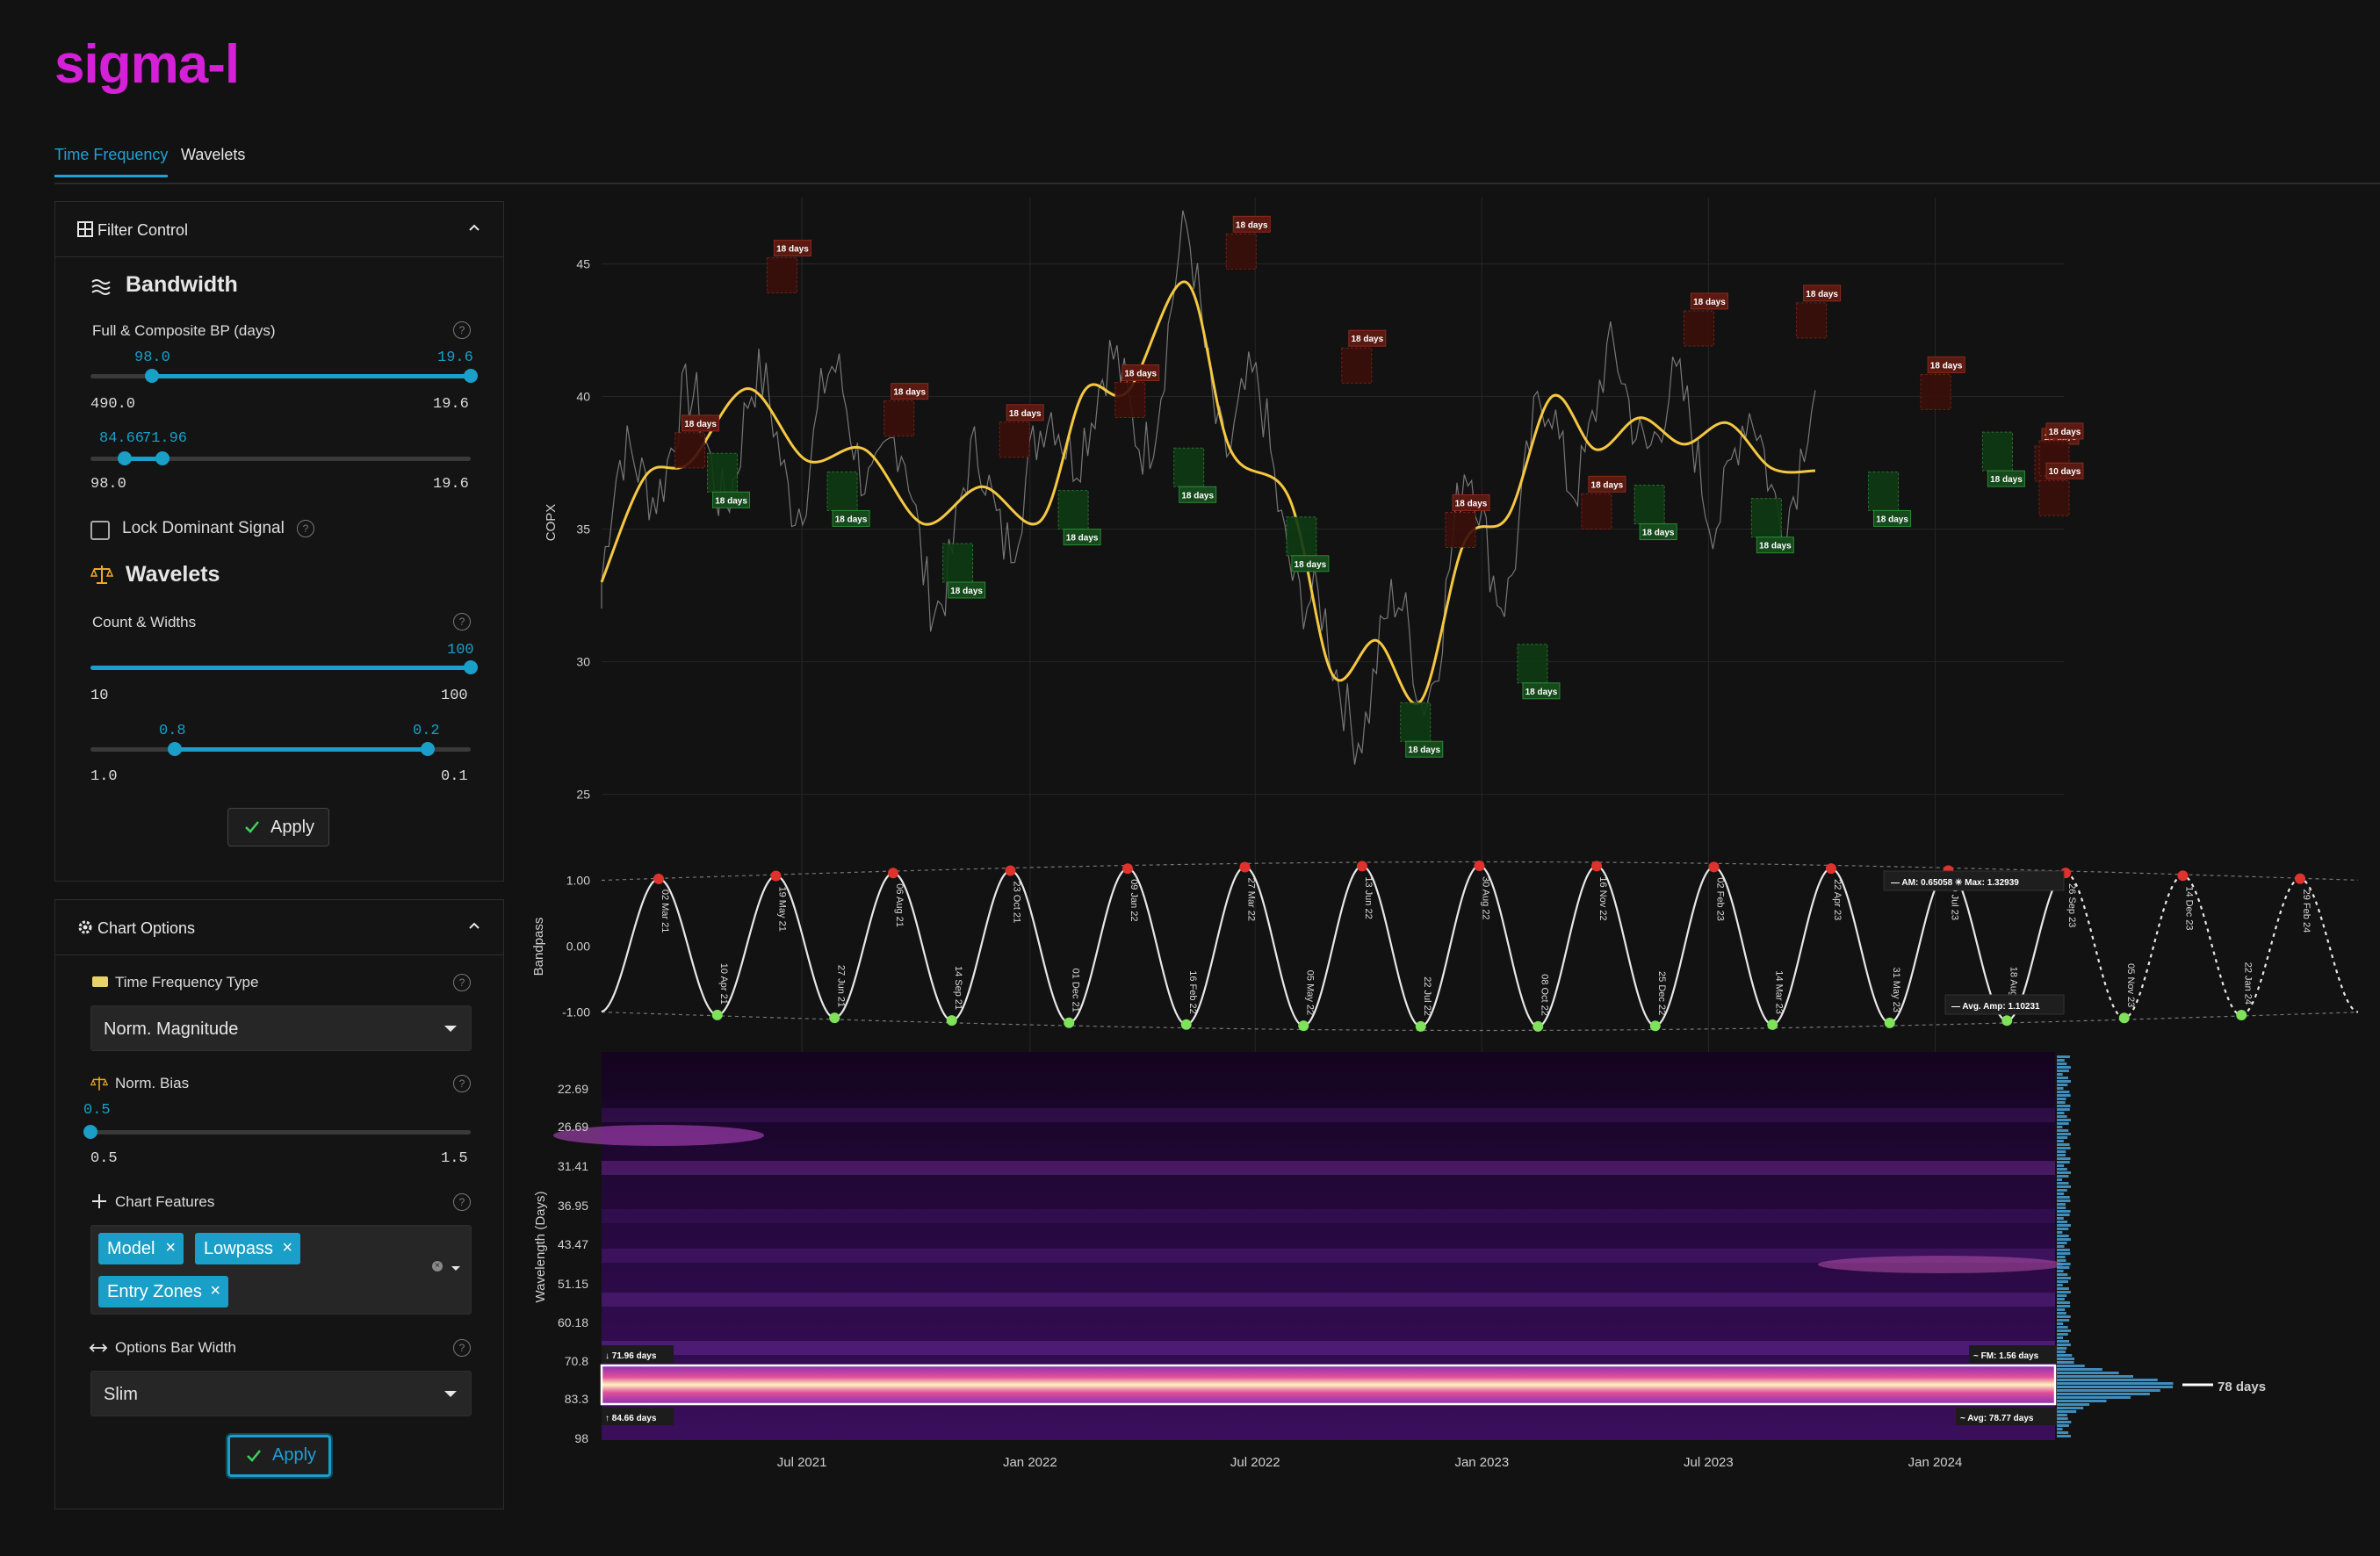  What do you see at coordinates (301, 750) in the screenshot?
I see `width-slider-fill` at bounding box center [301, 750].